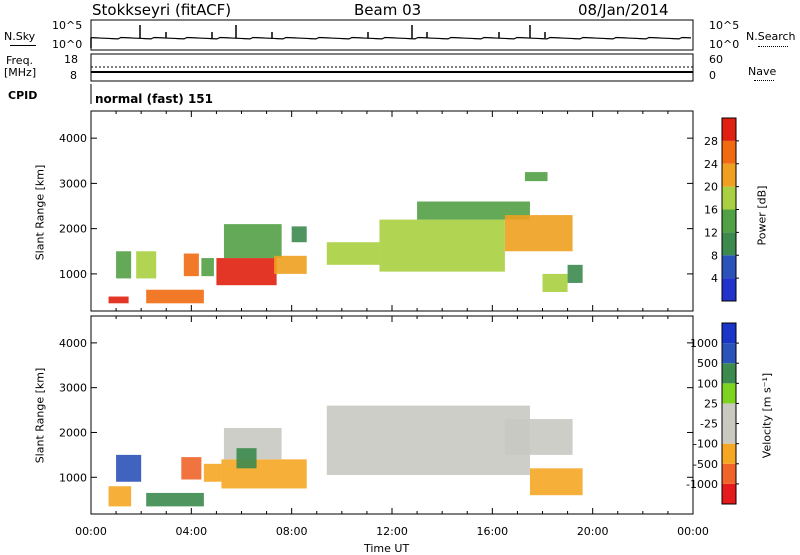  Describe the element at coordinates (392, 35) in the screenshot. I see `noise-panel-frame` at that location.